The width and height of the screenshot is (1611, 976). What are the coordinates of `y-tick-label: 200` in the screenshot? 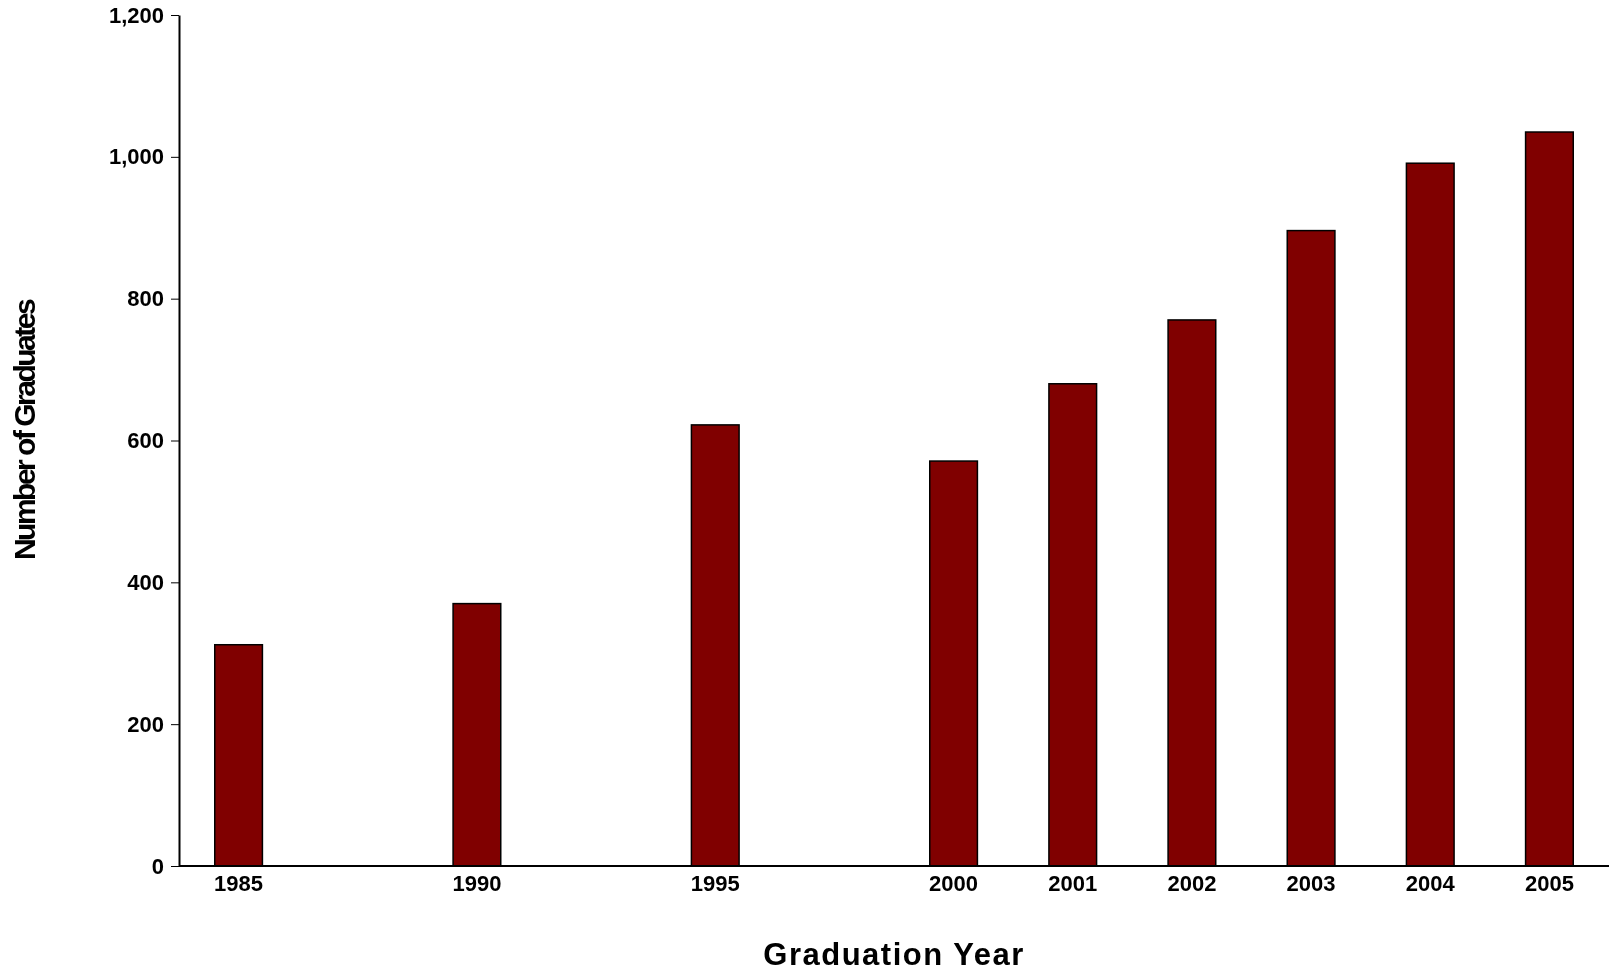 It's located at (145, 724).